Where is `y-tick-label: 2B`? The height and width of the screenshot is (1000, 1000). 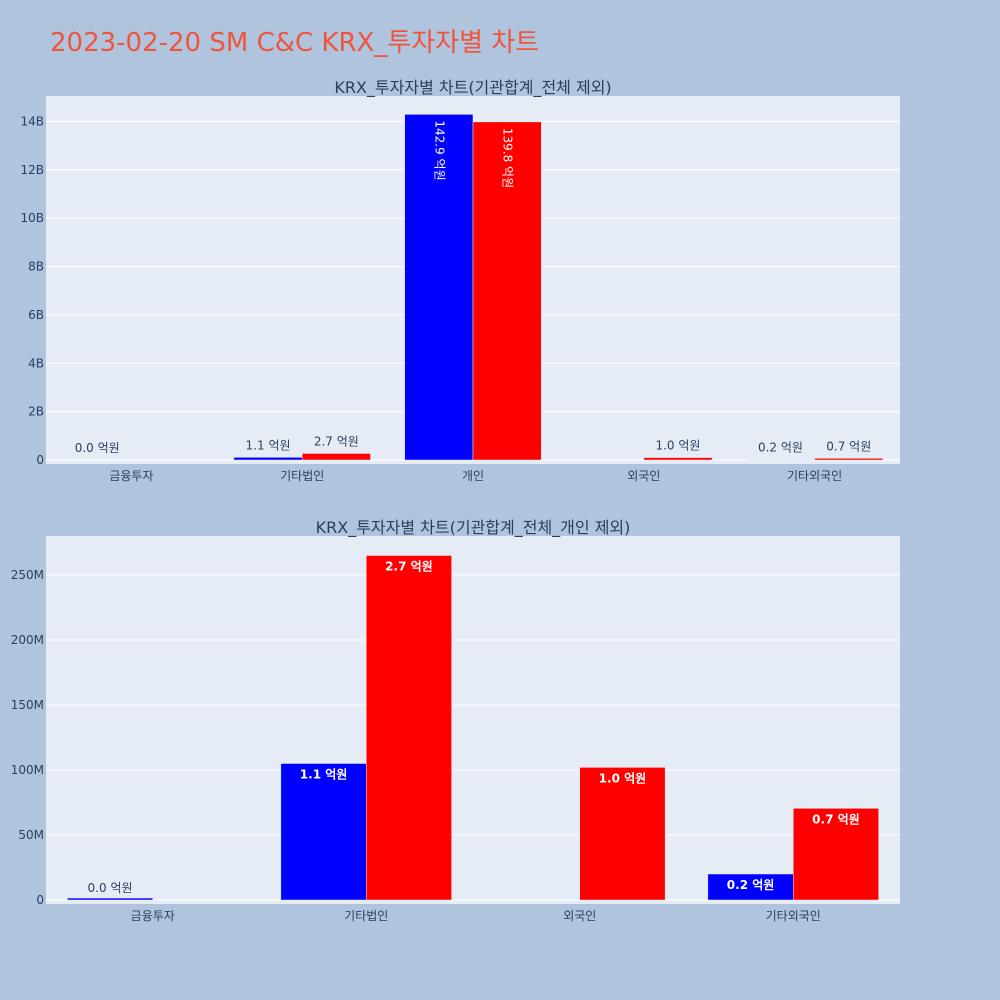
y-tick-label: 2B is located at coordinates (36, 412).